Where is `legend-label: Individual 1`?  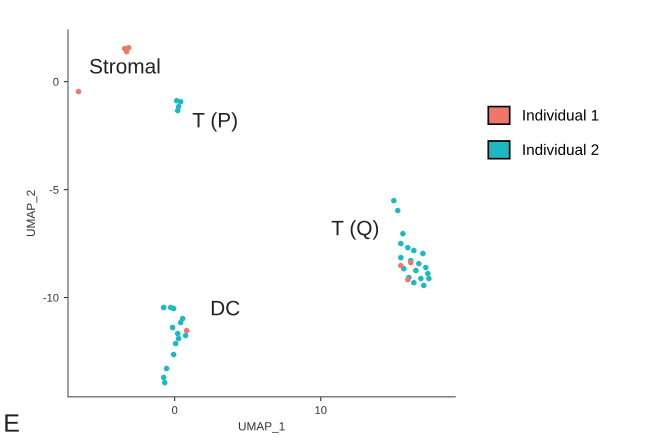 legend-label: Individual 1 is located at coordinates (560, 115).